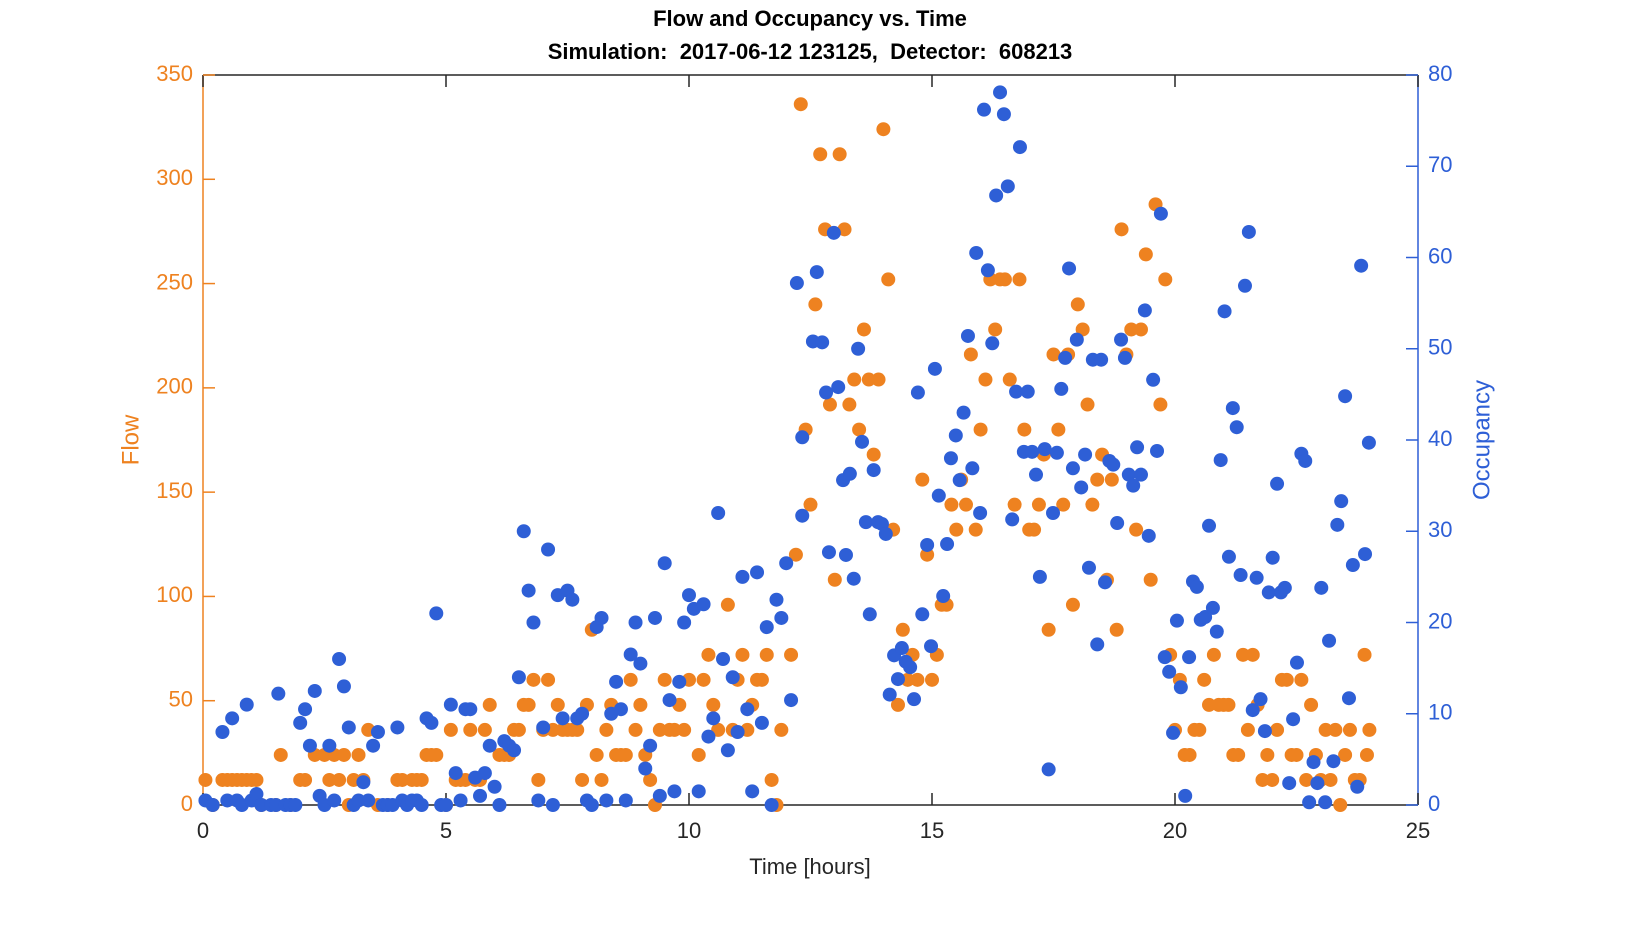  I want to click on y2-tick-label: 80, so click(1440, 73).